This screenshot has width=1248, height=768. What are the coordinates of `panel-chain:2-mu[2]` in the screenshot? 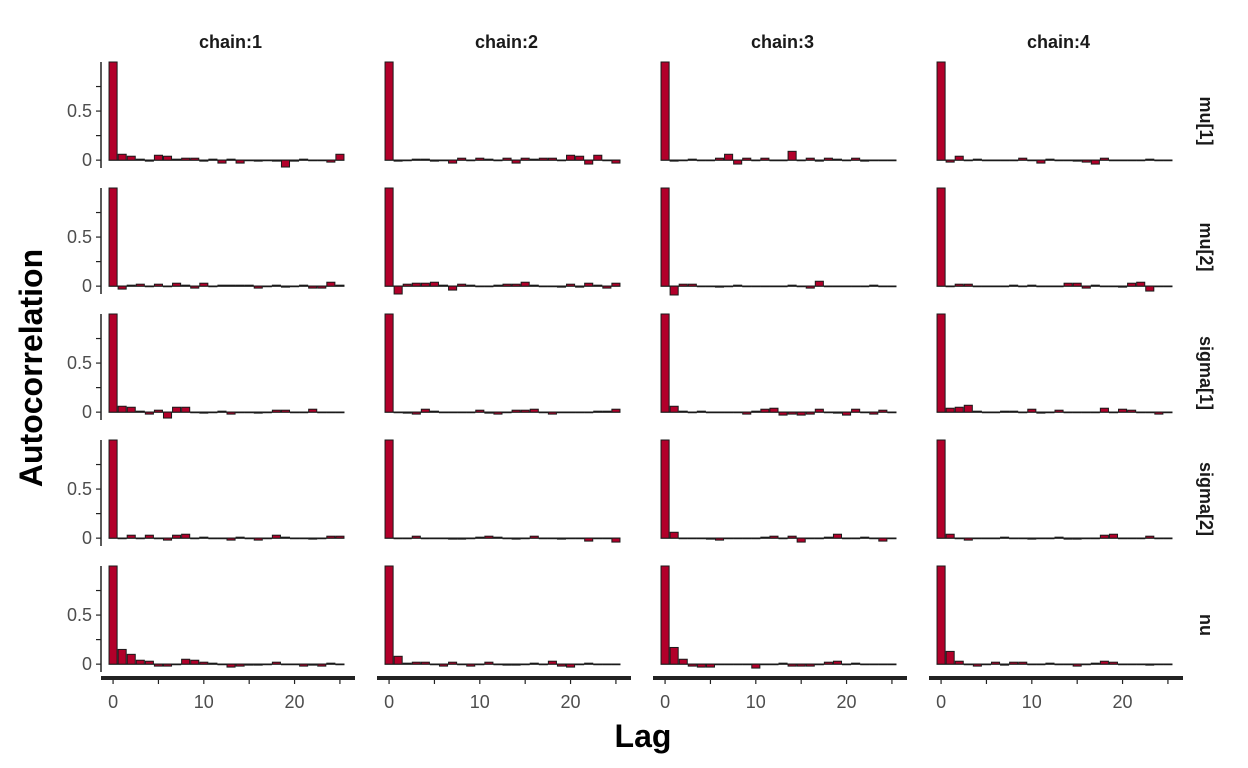 It's located at (502, 241).